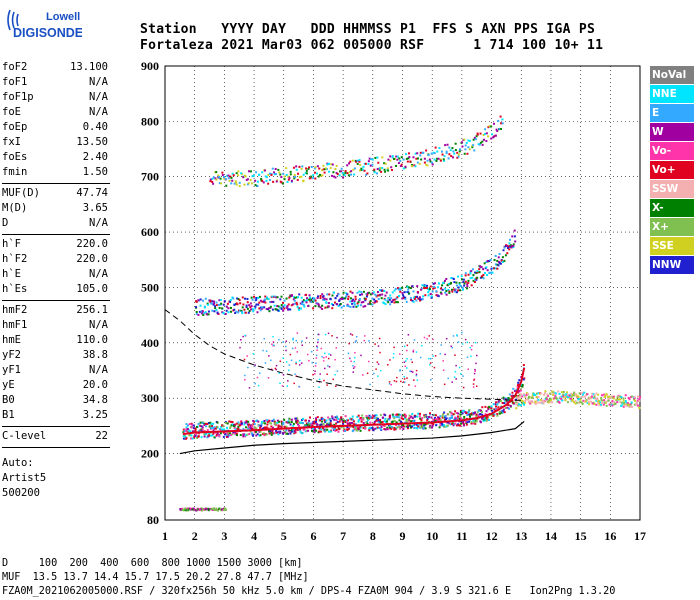  I want to click on param-value: N/A, so click(98, 97).